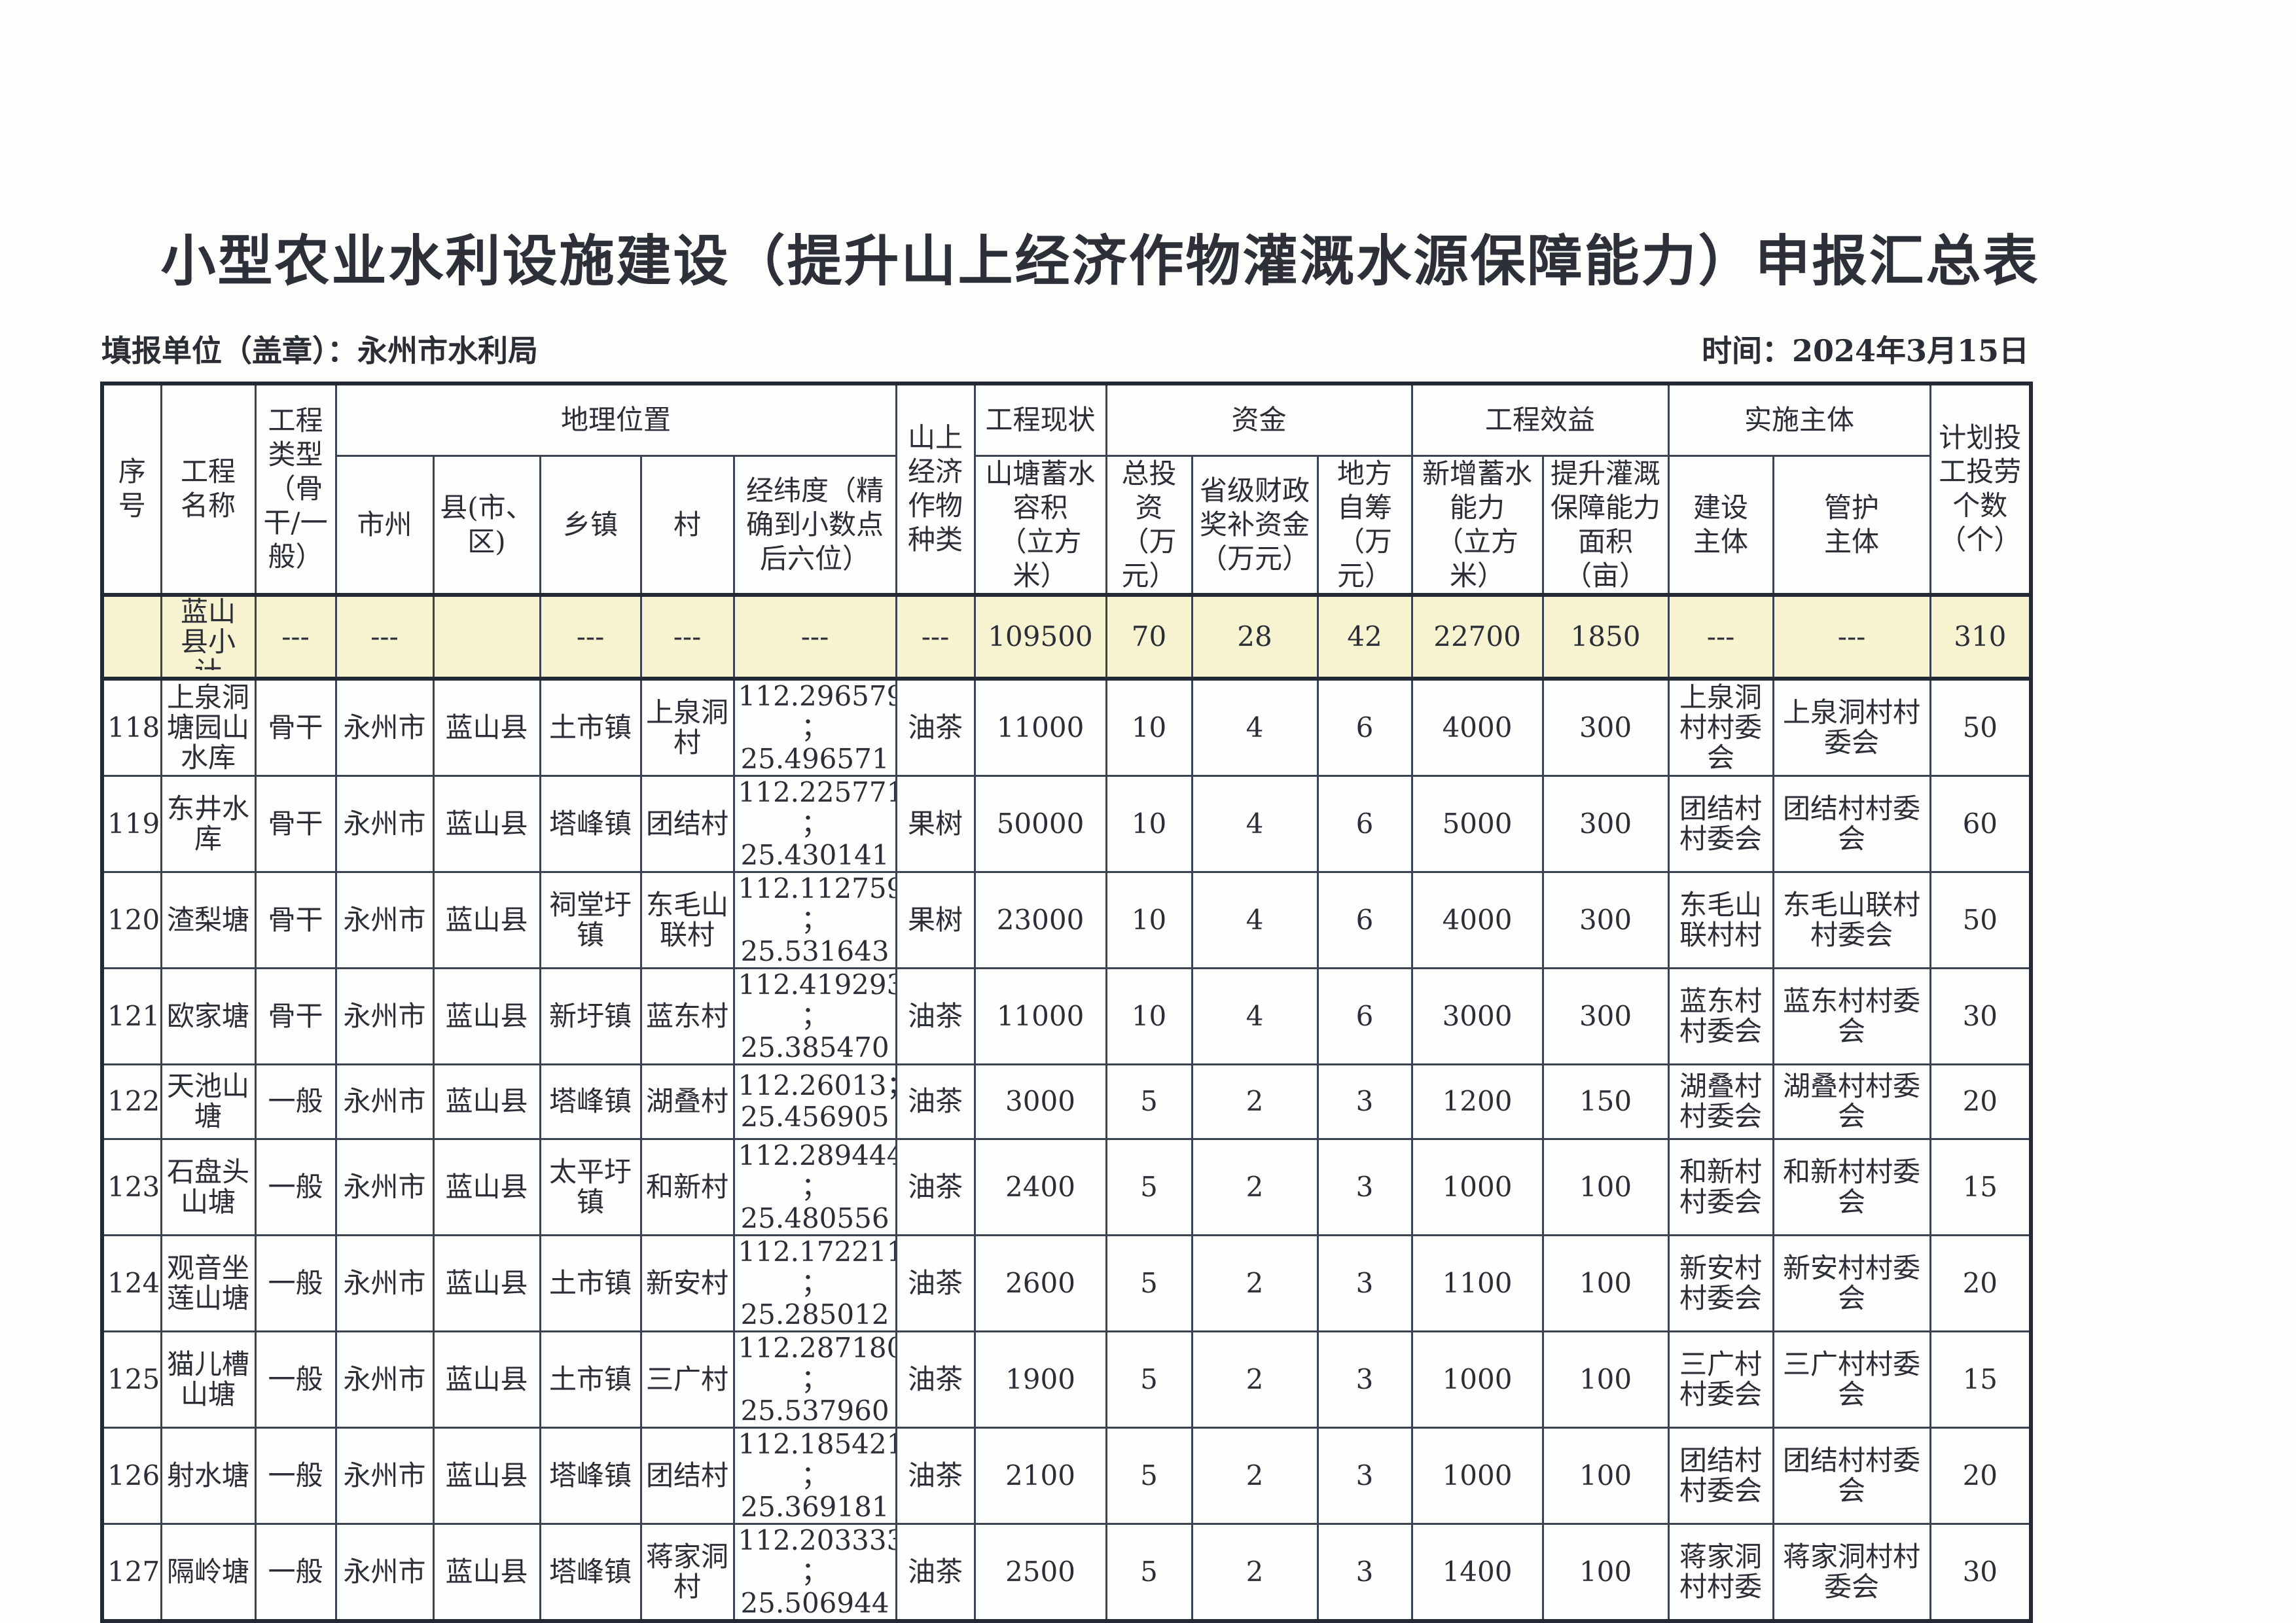  Describe the element at coordinates (1477, 823) in the screenshot. I see `cell-new-storage: 5000` at that location.